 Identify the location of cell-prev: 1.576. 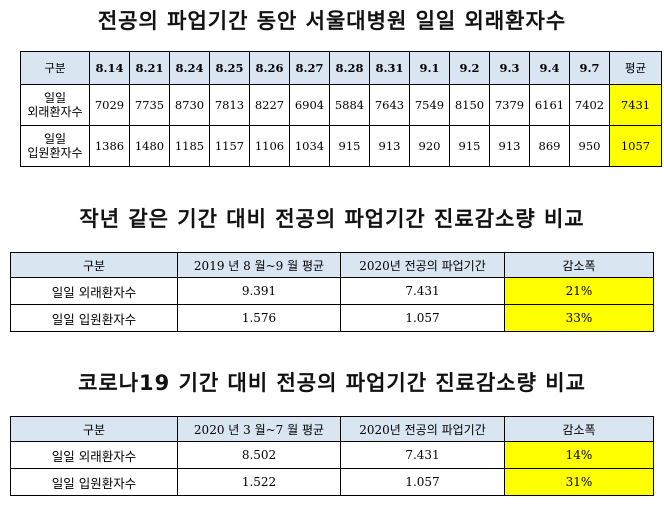
(259, 318).